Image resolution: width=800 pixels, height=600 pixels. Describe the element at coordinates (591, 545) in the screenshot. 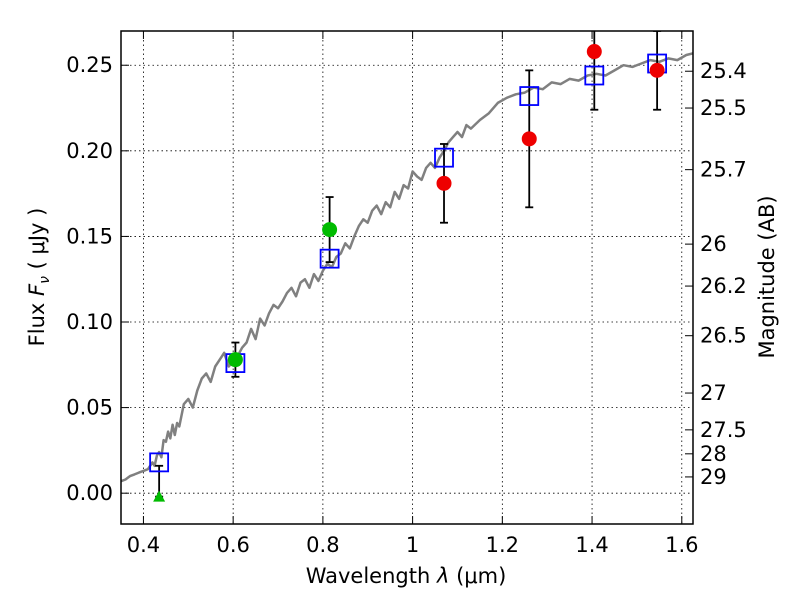

I see `x-tick-label: 1.4` at that location.